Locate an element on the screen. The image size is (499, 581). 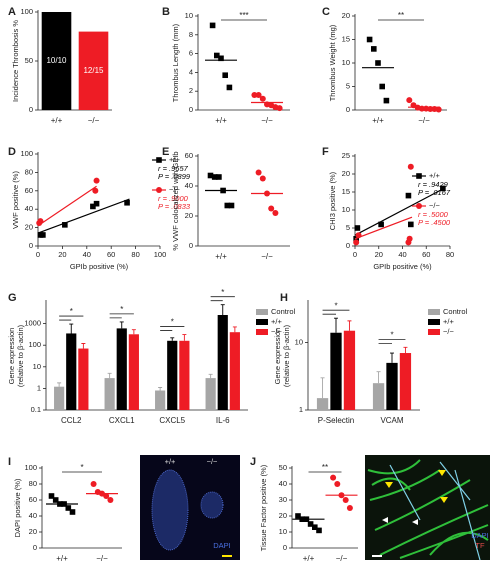
y-tick-label: 15 is located at coordinates (346, 38).